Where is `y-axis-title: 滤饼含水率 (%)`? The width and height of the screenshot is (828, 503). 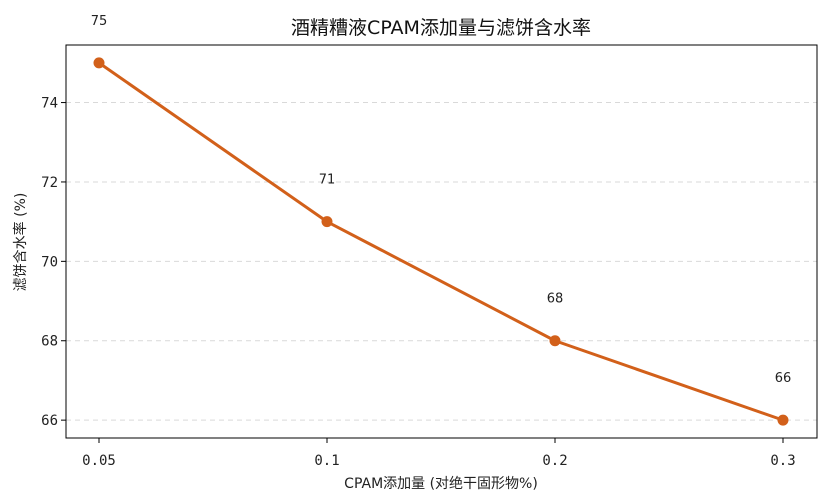
y-axis-title: 滤饼含水率 (%) is located at coordinates (20, 242).